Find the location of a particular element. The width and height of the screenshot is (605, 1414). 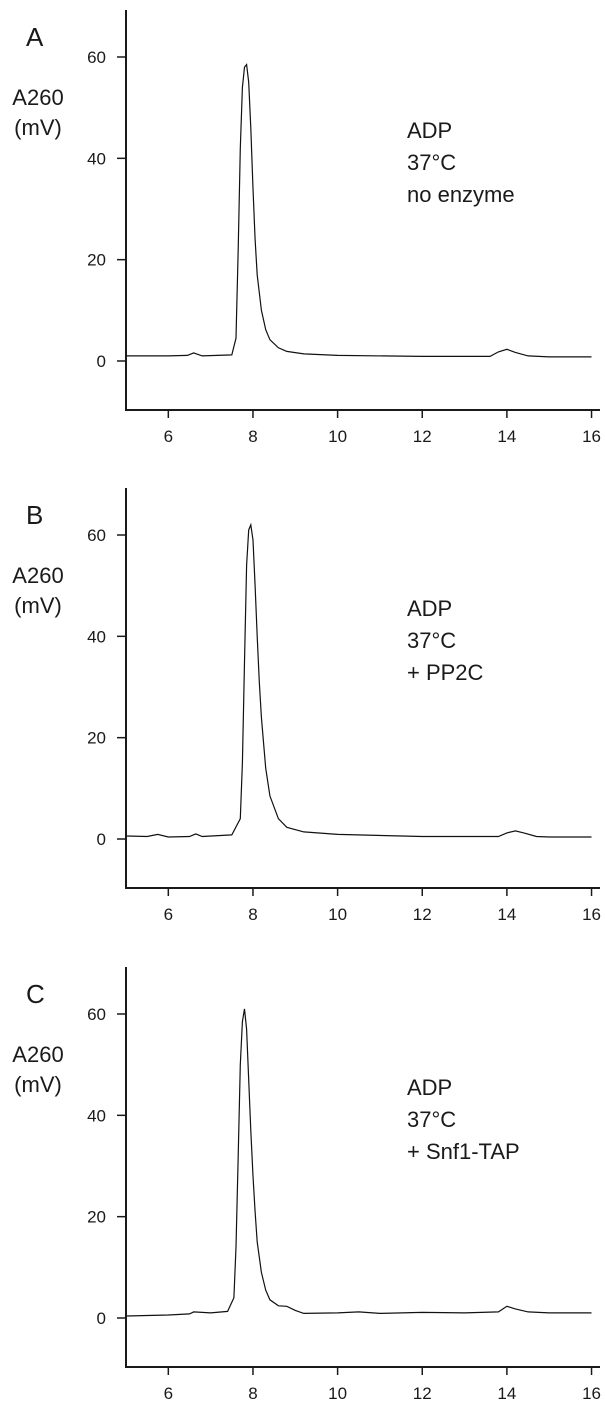

panel-letter: C is located at coordinates (35, 994).